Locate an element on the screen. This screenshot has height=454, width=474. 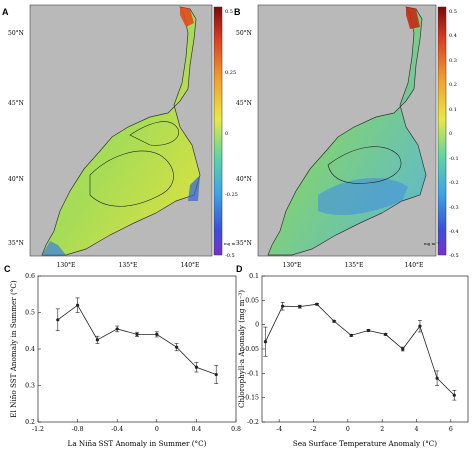
x-tick-label: 0.8 is located at coordinates (236, 429).